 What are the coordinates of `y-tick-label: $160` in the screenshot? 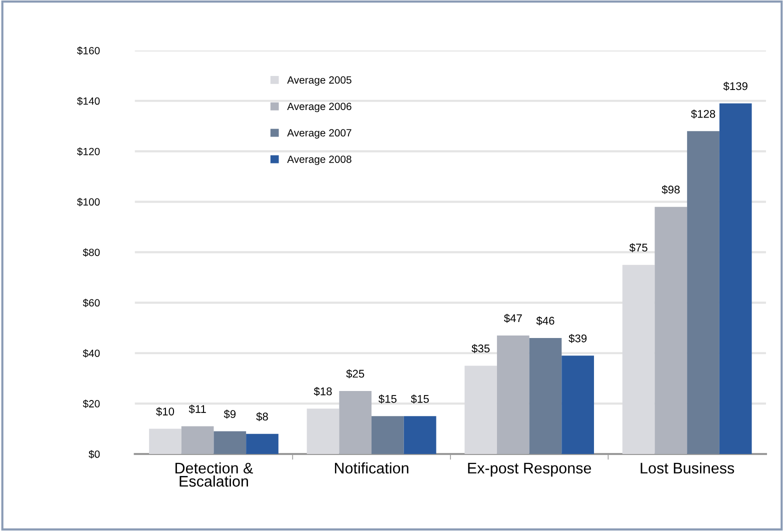 It's located at (88, 50).